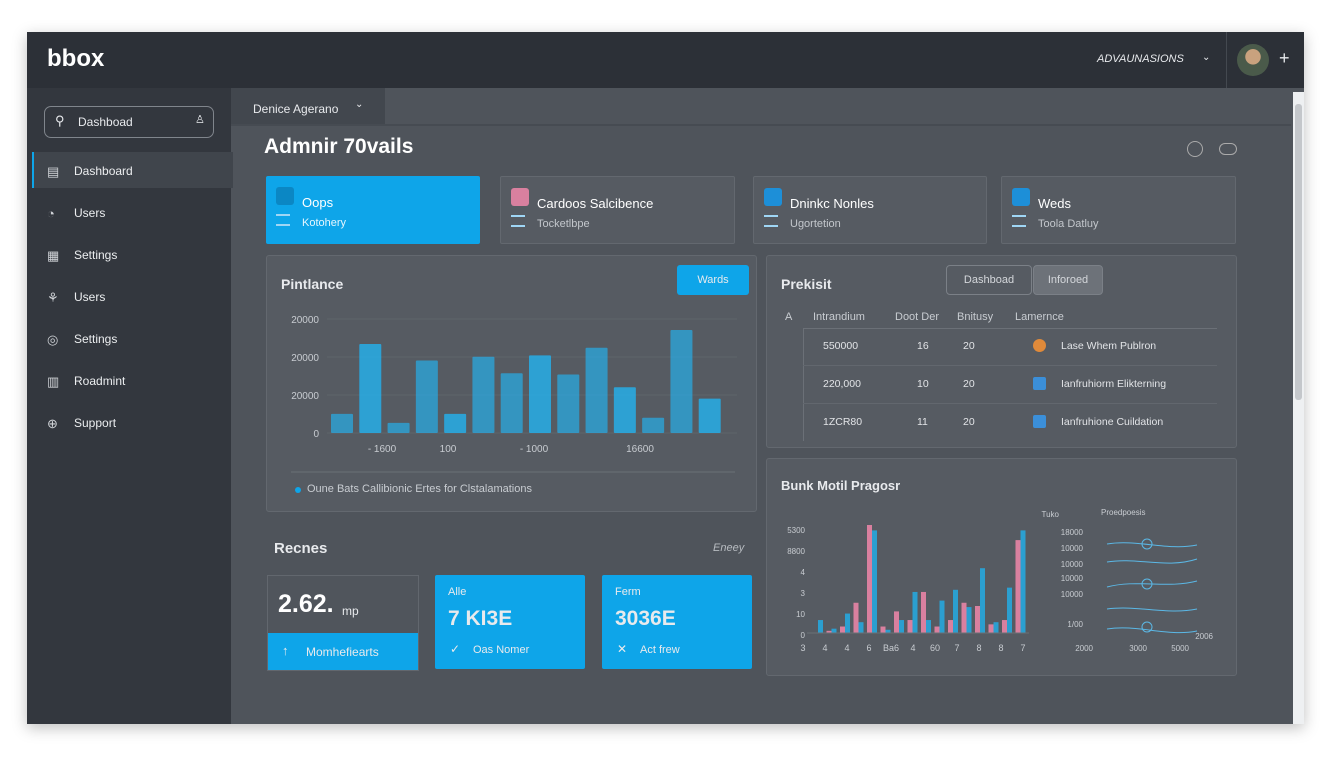  What do you see at coordinates (713, 280) in the screenshot?
I see `wards-button: Wards` at bounding box center [713, 280].